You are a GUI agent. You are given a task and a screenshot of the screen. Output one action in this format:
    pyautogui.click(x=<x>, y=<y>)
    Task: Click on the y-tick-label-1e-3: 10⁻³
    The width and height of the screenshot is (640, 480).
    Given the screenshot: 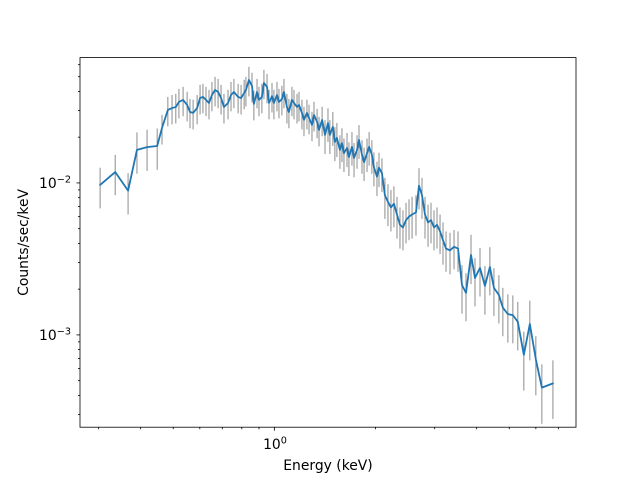 What is the action you would take?
    pyautogui.click(x=55, y=336)
    